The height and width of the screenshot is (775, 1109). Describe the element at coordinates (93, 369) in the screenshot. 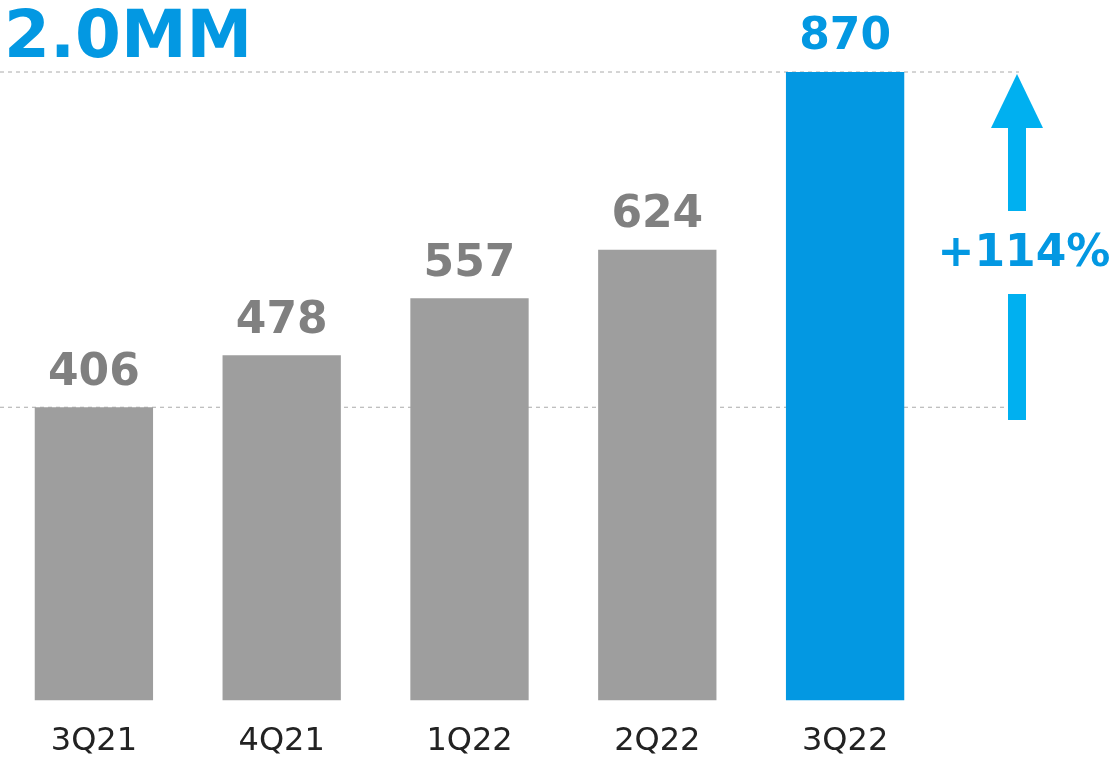

I see `data-label: 406` at that location.